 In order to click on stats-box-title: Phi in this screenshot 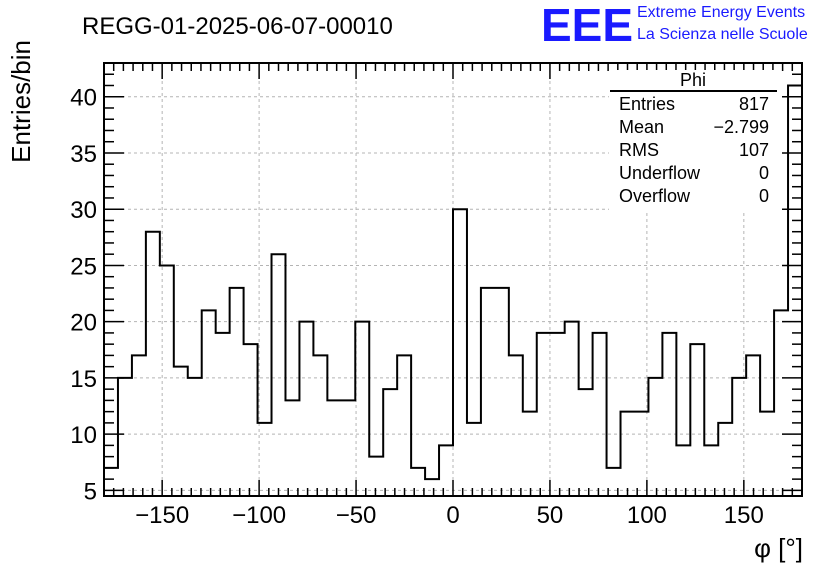, I will do `click(693, 80)`.